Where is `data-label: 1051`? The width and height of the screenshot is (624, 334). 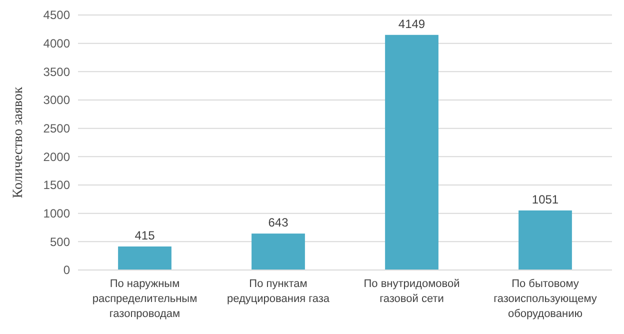
data-label: 1051 is located at coordinates (545, 199).